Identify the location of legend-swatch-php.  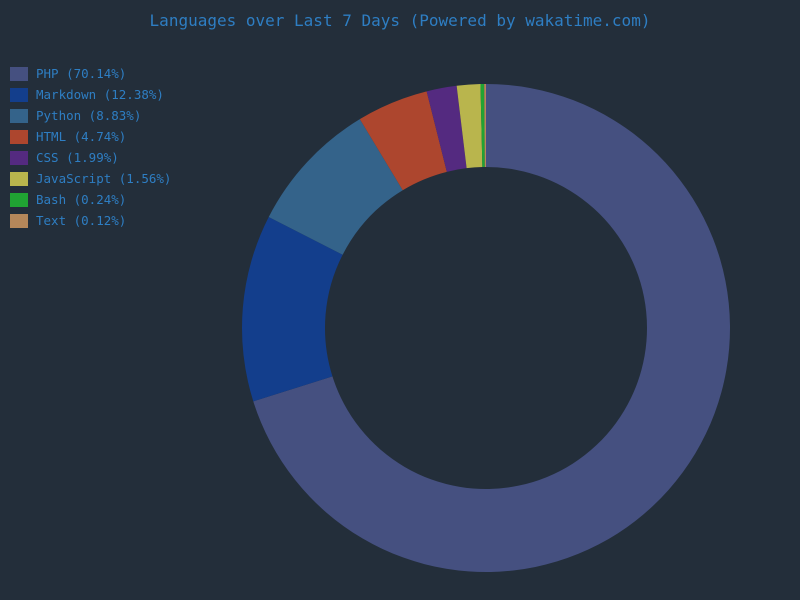
(19, 73).